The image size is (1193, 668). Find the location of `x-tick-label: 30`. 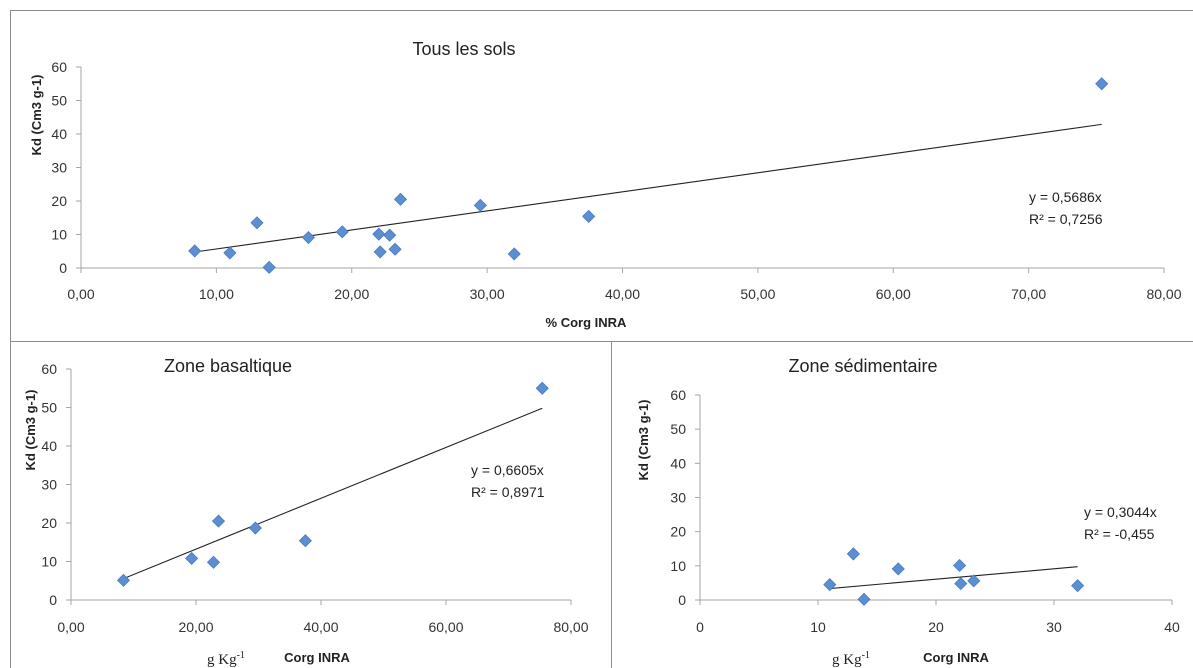

x-tick-label: 30 is located at coordinates (1054, 627).